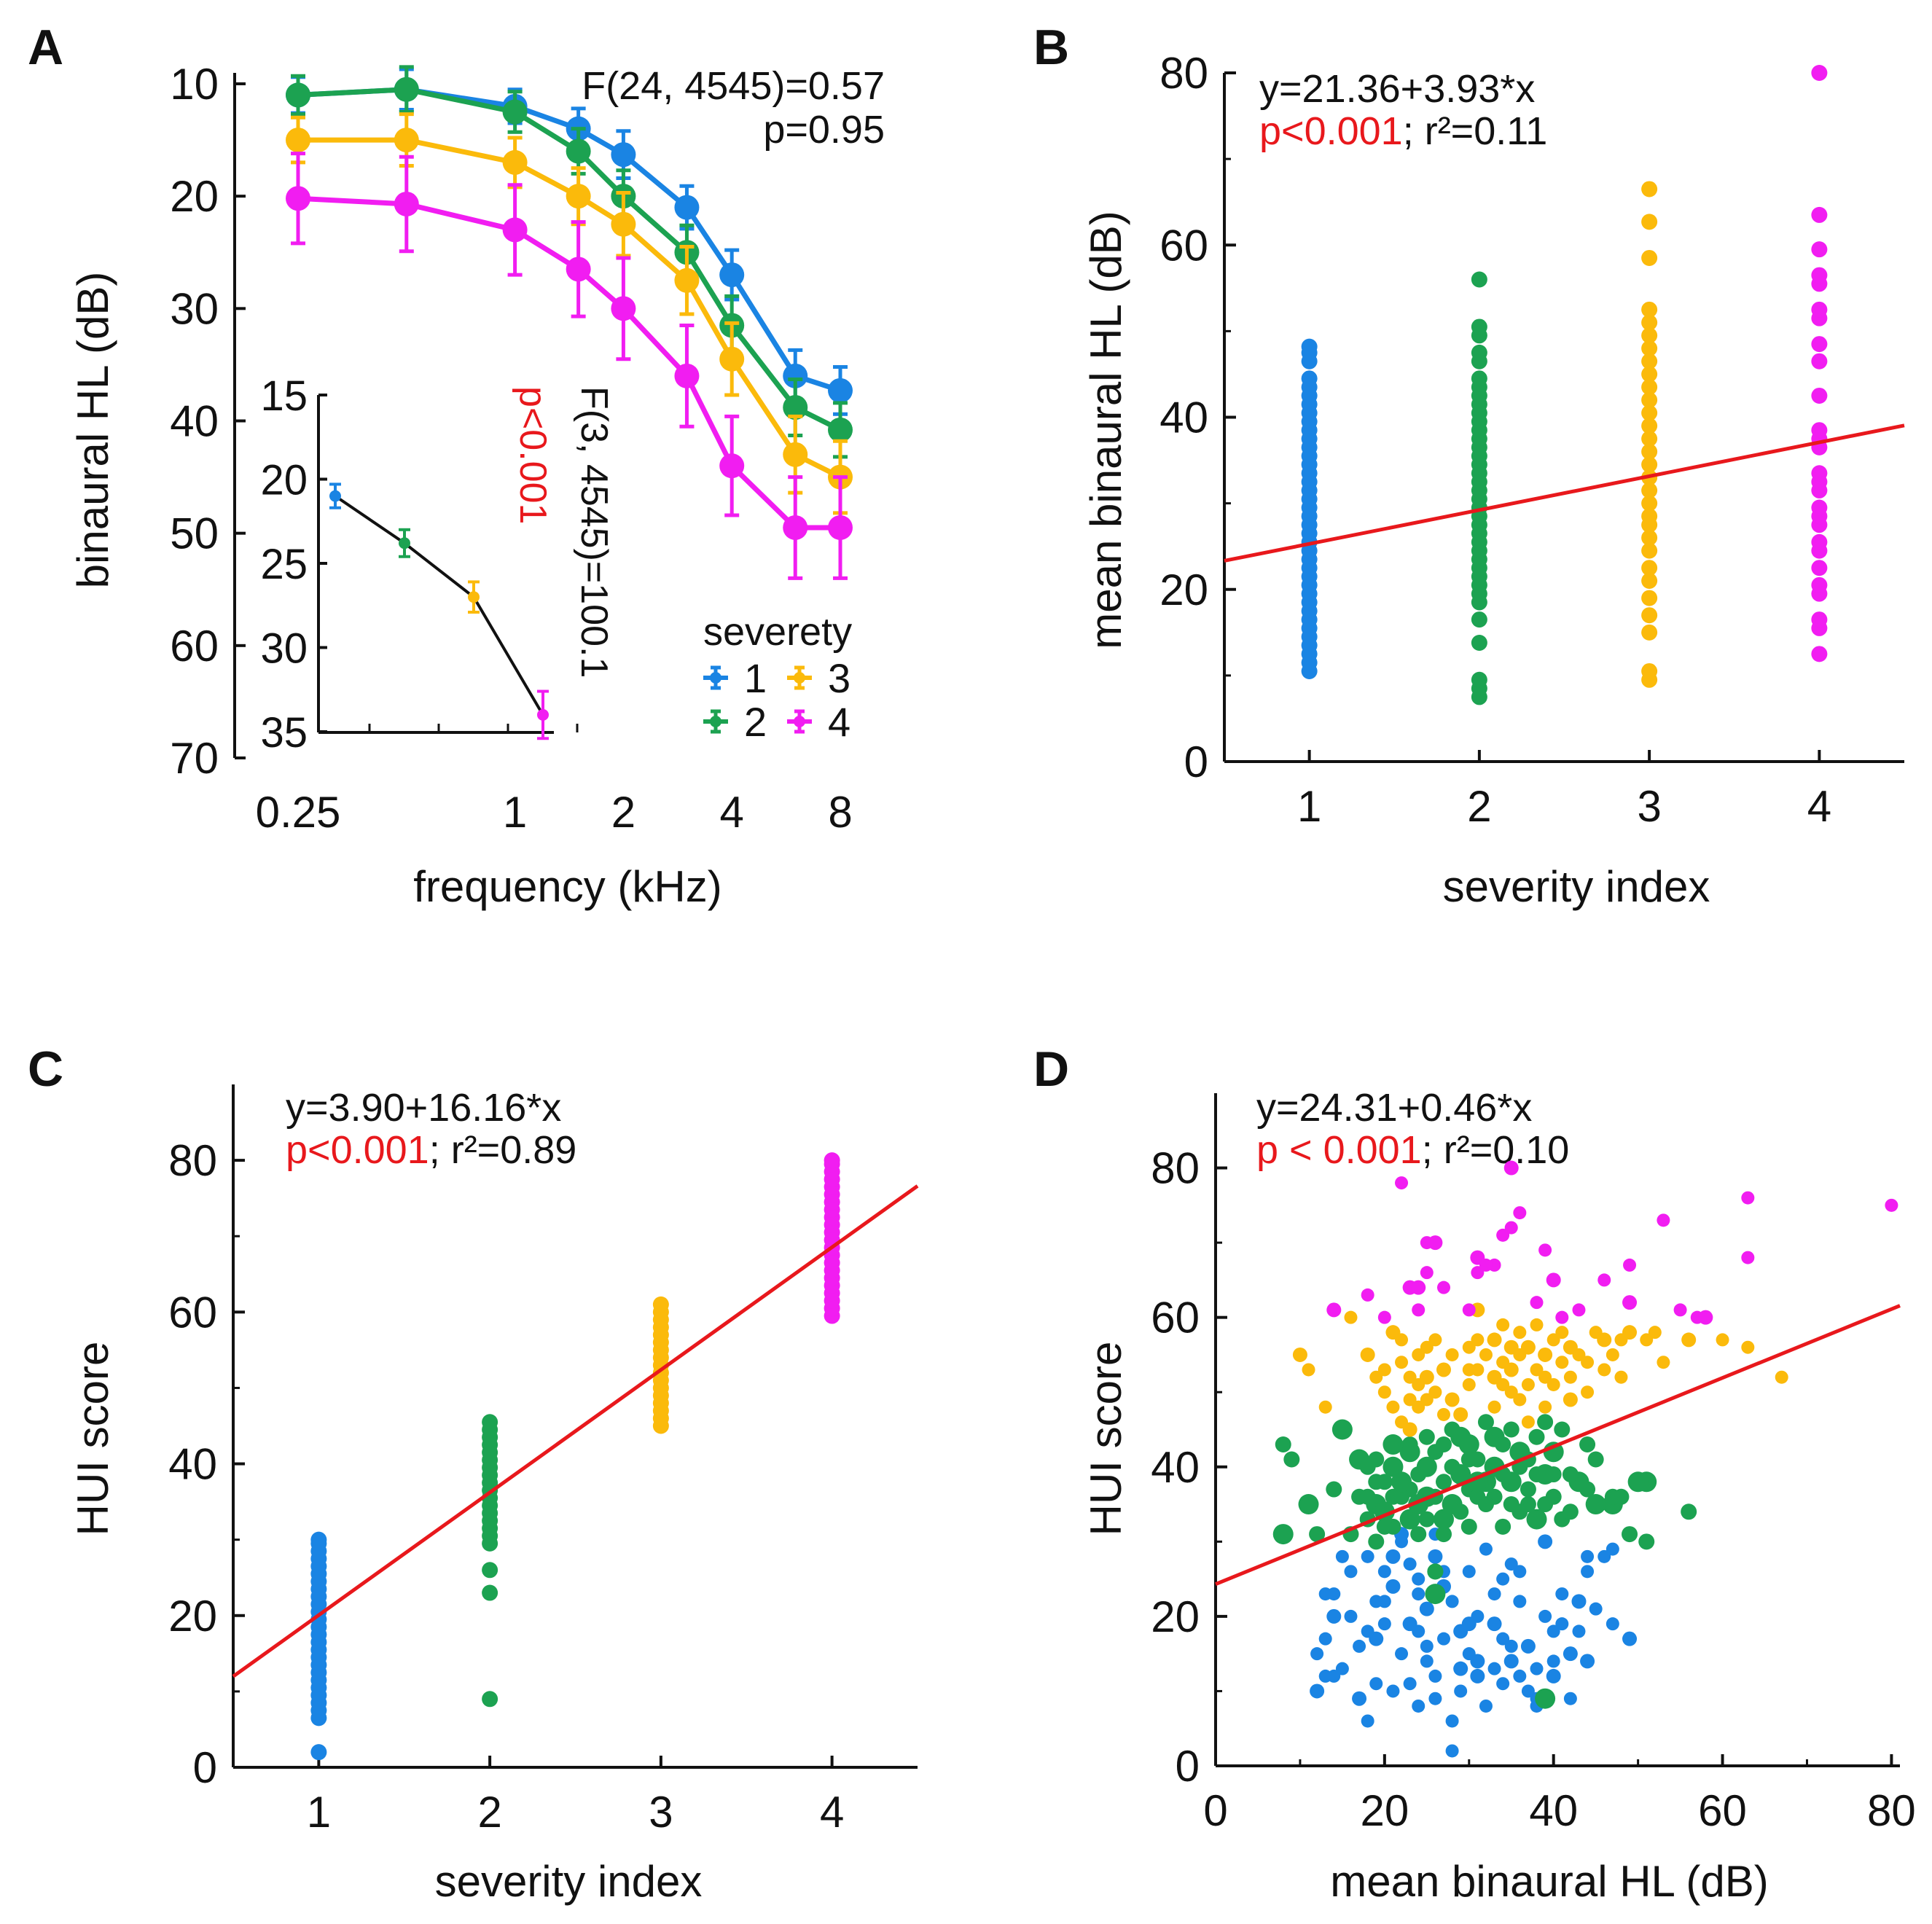 The image size is (1932, 1924). I want to click on series-3-point, so click(406, 140).